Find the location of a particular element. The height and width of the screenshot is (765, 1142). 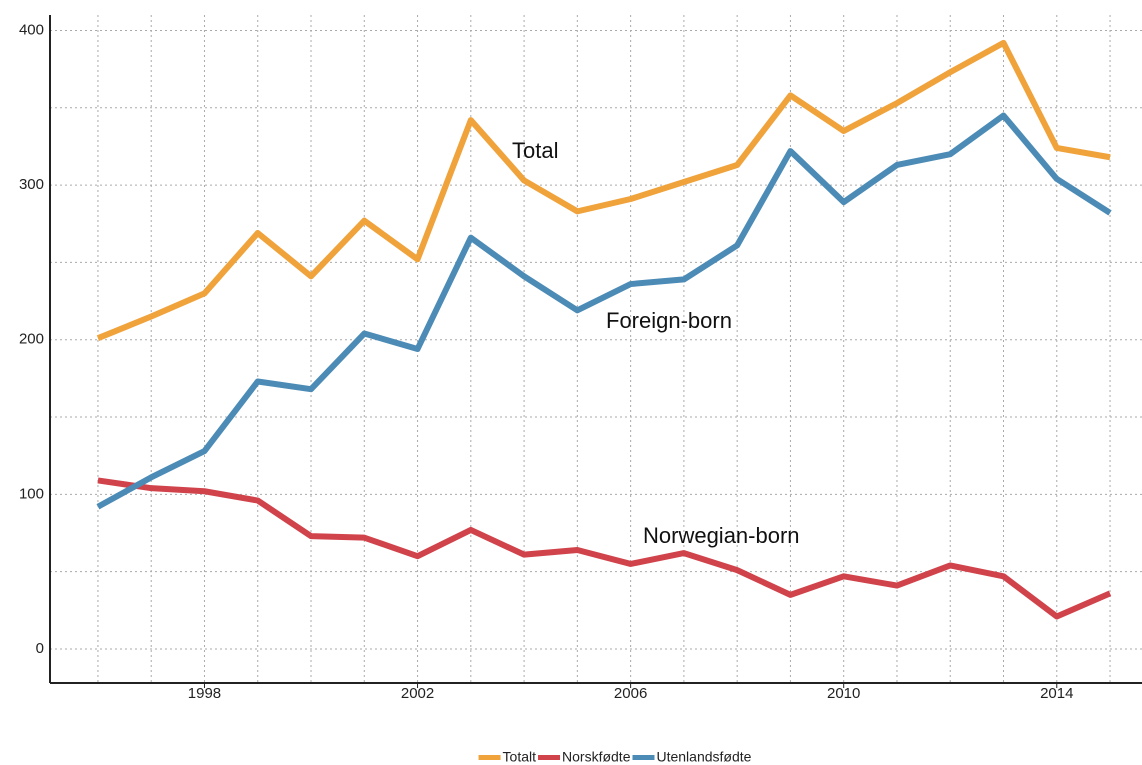

annotation: Total is located at coordinates (535, 150).